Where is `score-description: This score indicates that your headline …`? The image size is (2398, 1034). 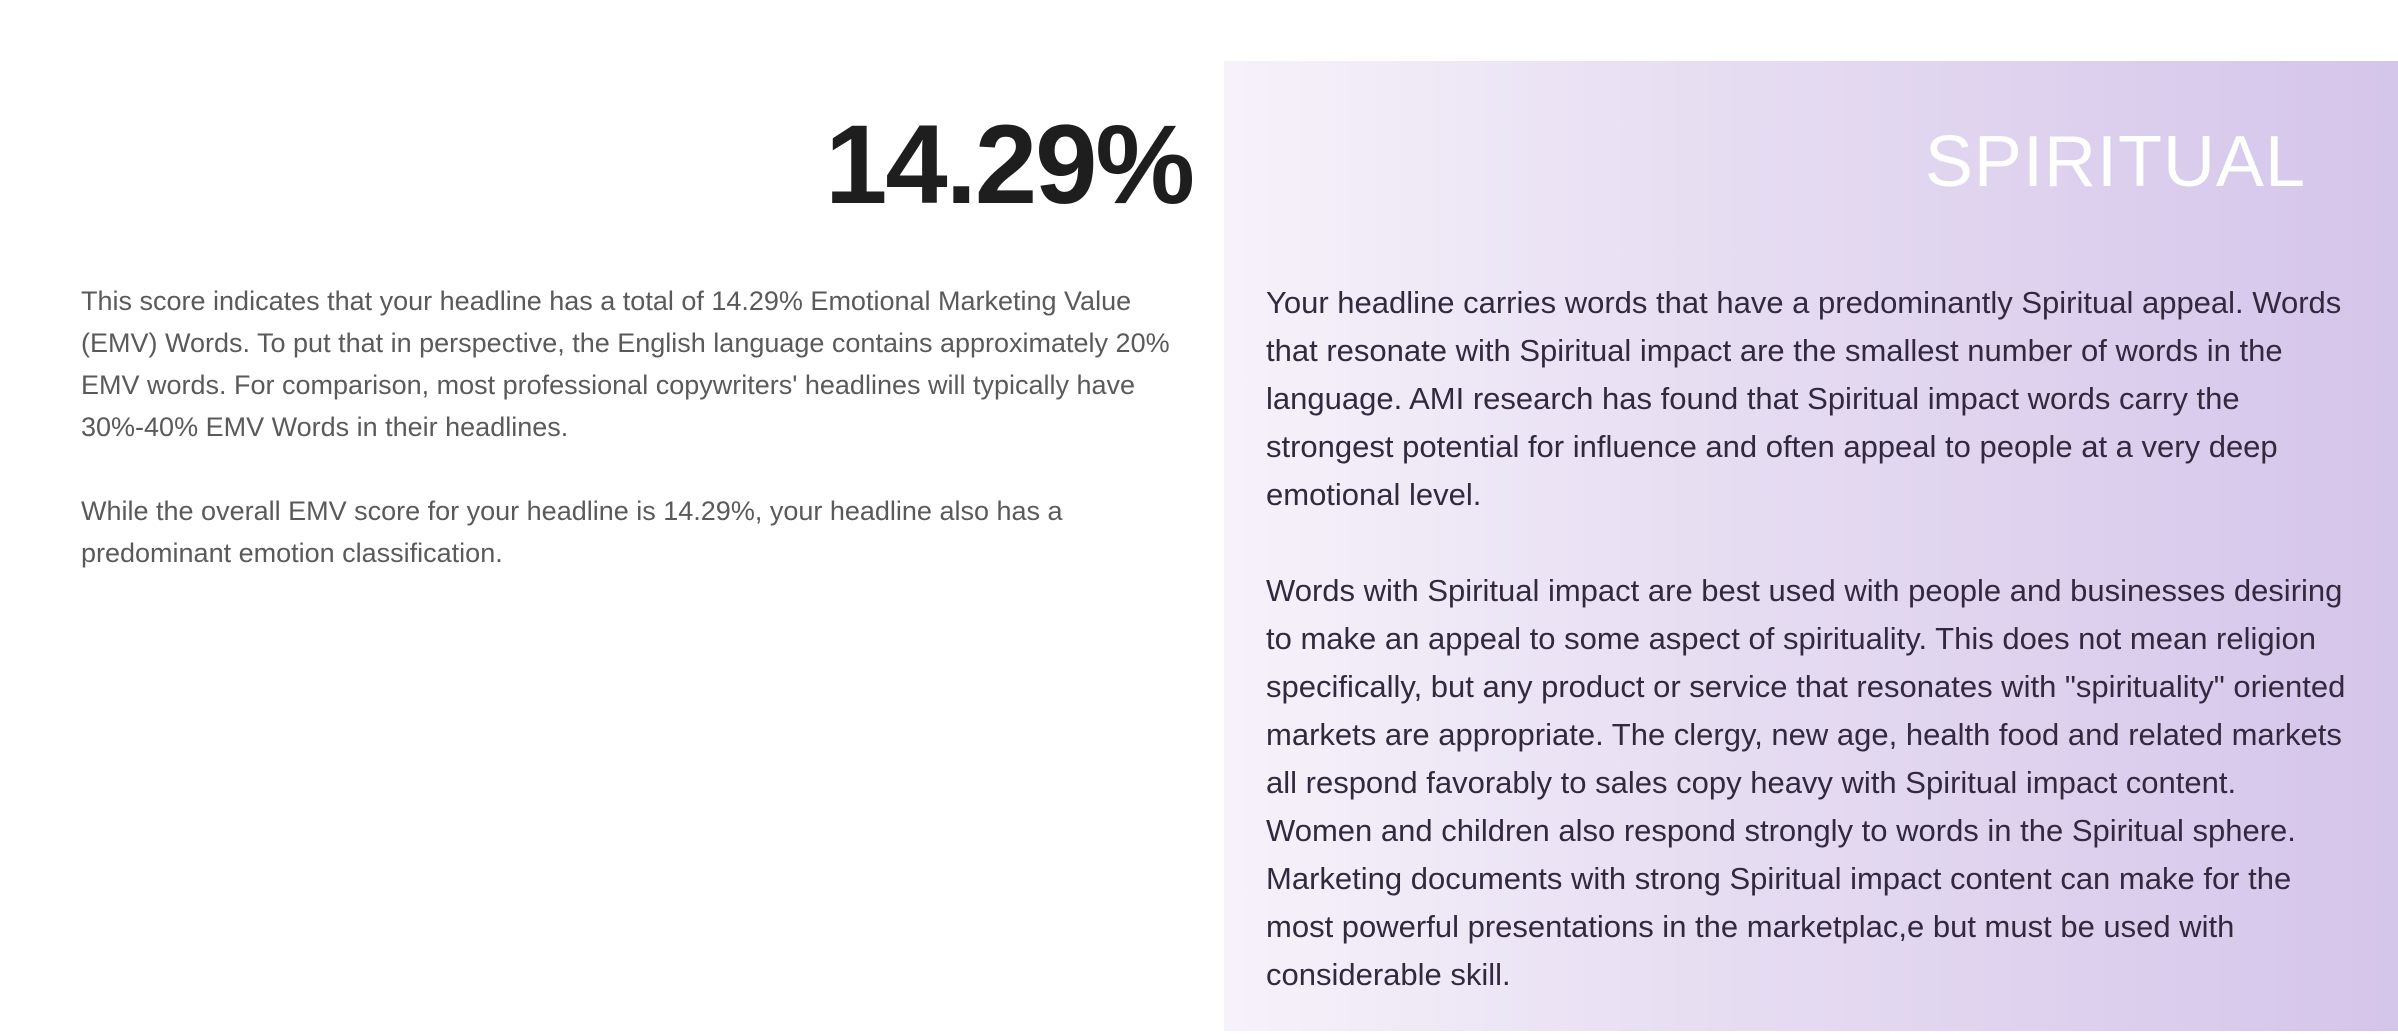 score-description: This score indicates that your headline … is located at coordinates (633, 448).